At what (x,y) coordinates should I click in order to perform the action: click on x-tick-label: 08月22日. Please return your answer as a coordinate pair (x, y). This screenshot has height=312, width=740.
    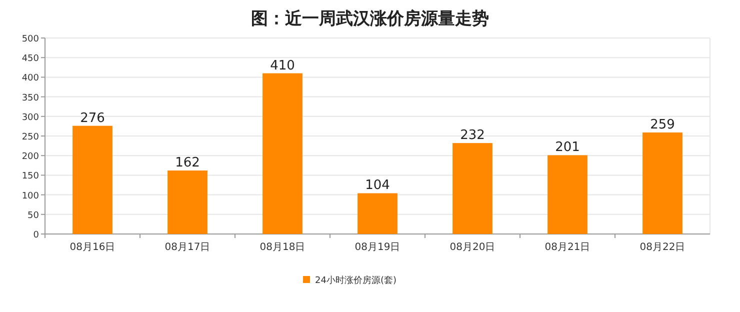
    Looking at the image, I should click on (663, 247).